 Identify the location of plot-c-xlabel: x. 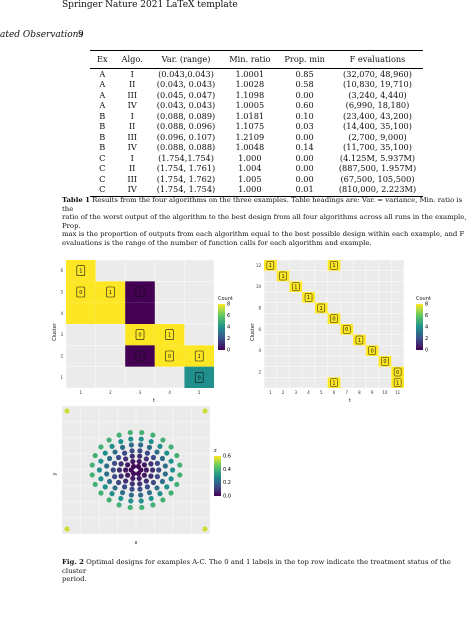
(136, 543).